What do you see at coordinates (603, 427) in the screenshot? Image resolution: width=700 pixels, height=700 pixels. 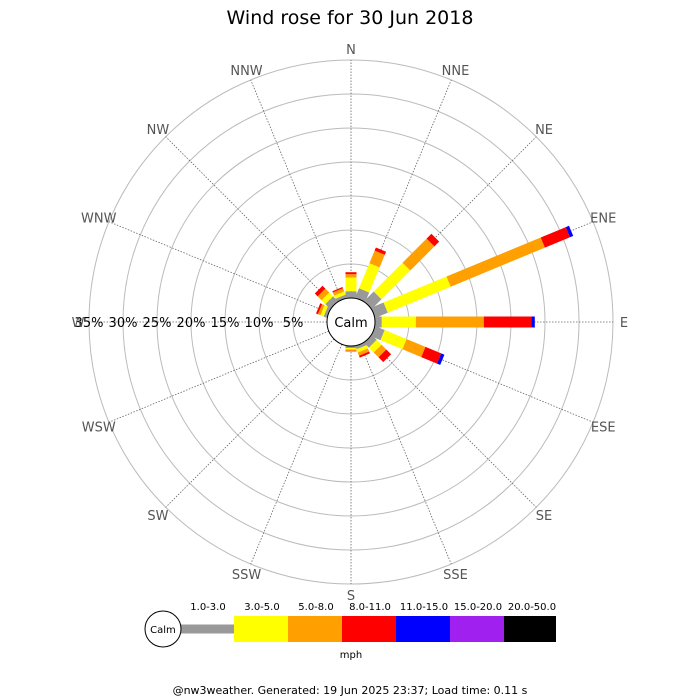 I see `direction-label: ESE` at bounding box center [603, 427].